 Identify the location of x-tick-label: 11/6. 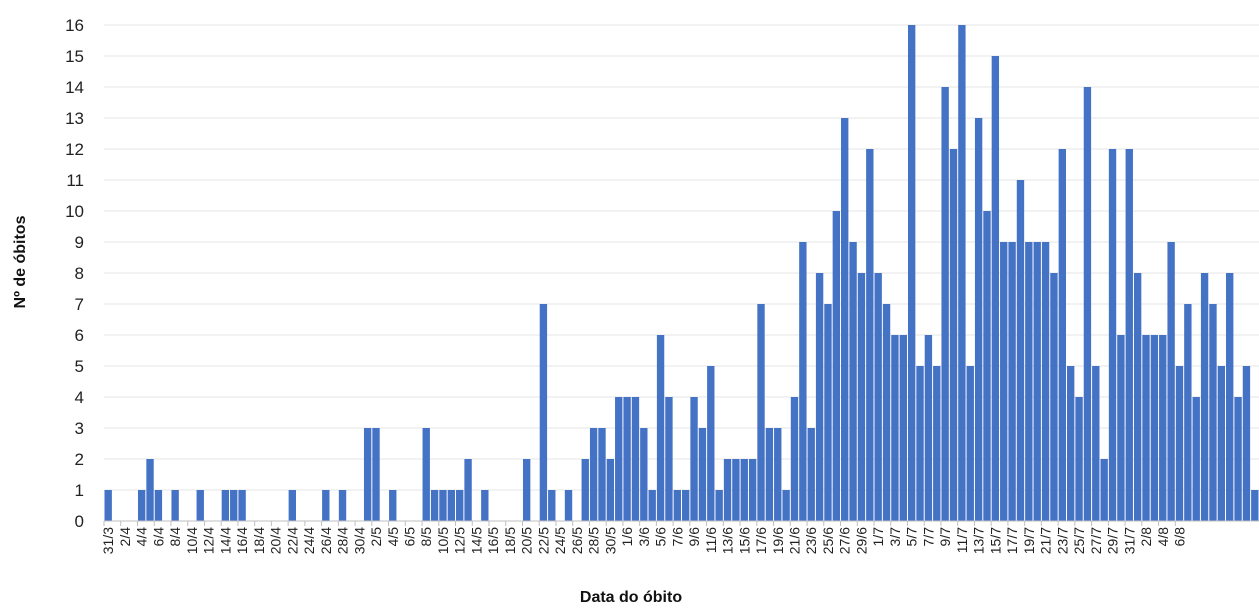
(711, 540).